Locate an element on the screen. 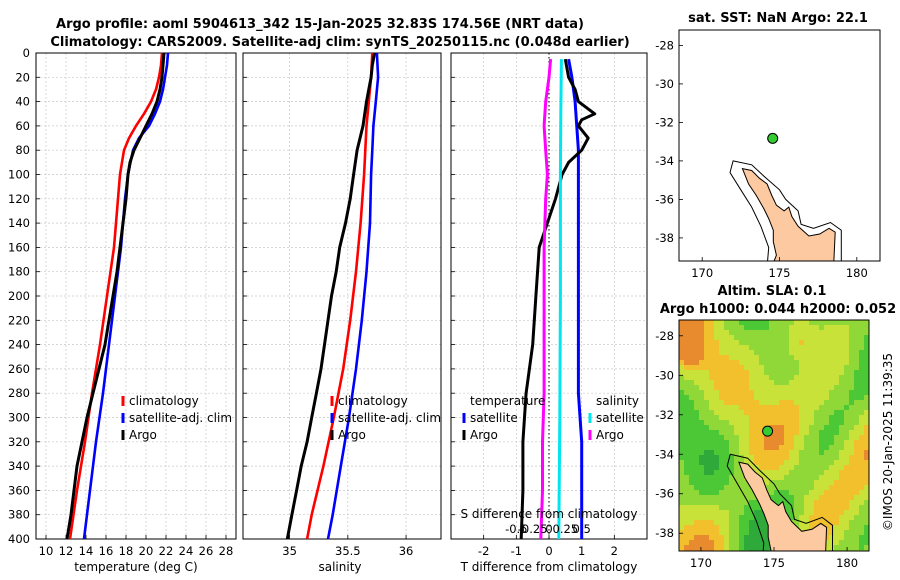 The height and width of the screenshot is (580, 900). land-new-zealand is located at coordinates (788, 214).